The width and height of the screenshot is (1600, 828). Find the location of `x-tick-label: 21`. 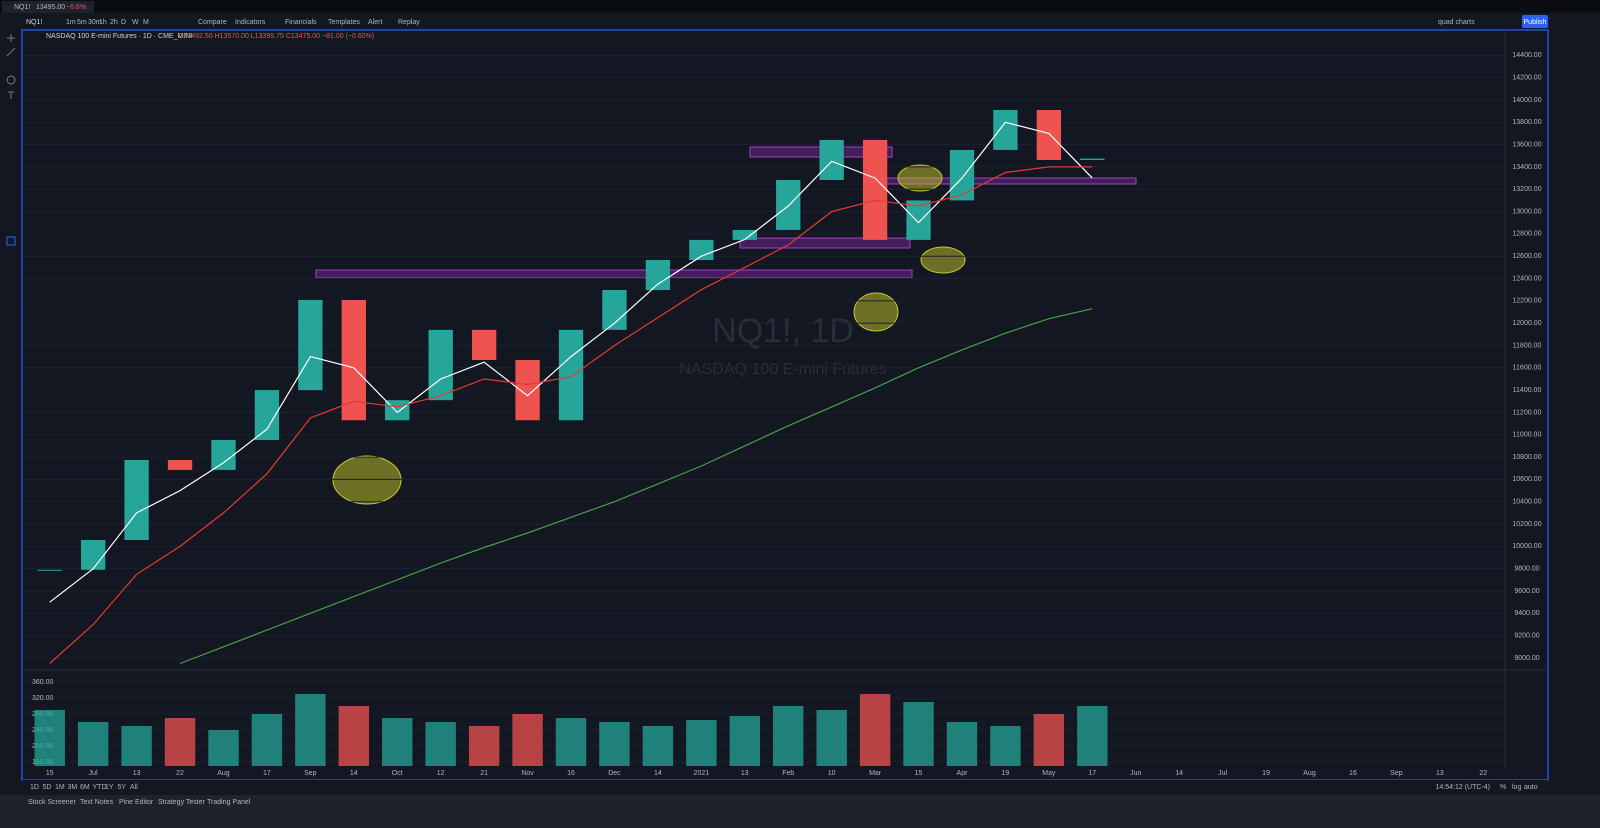

x-tick-label: 21 is located at coordinates (484, 773).